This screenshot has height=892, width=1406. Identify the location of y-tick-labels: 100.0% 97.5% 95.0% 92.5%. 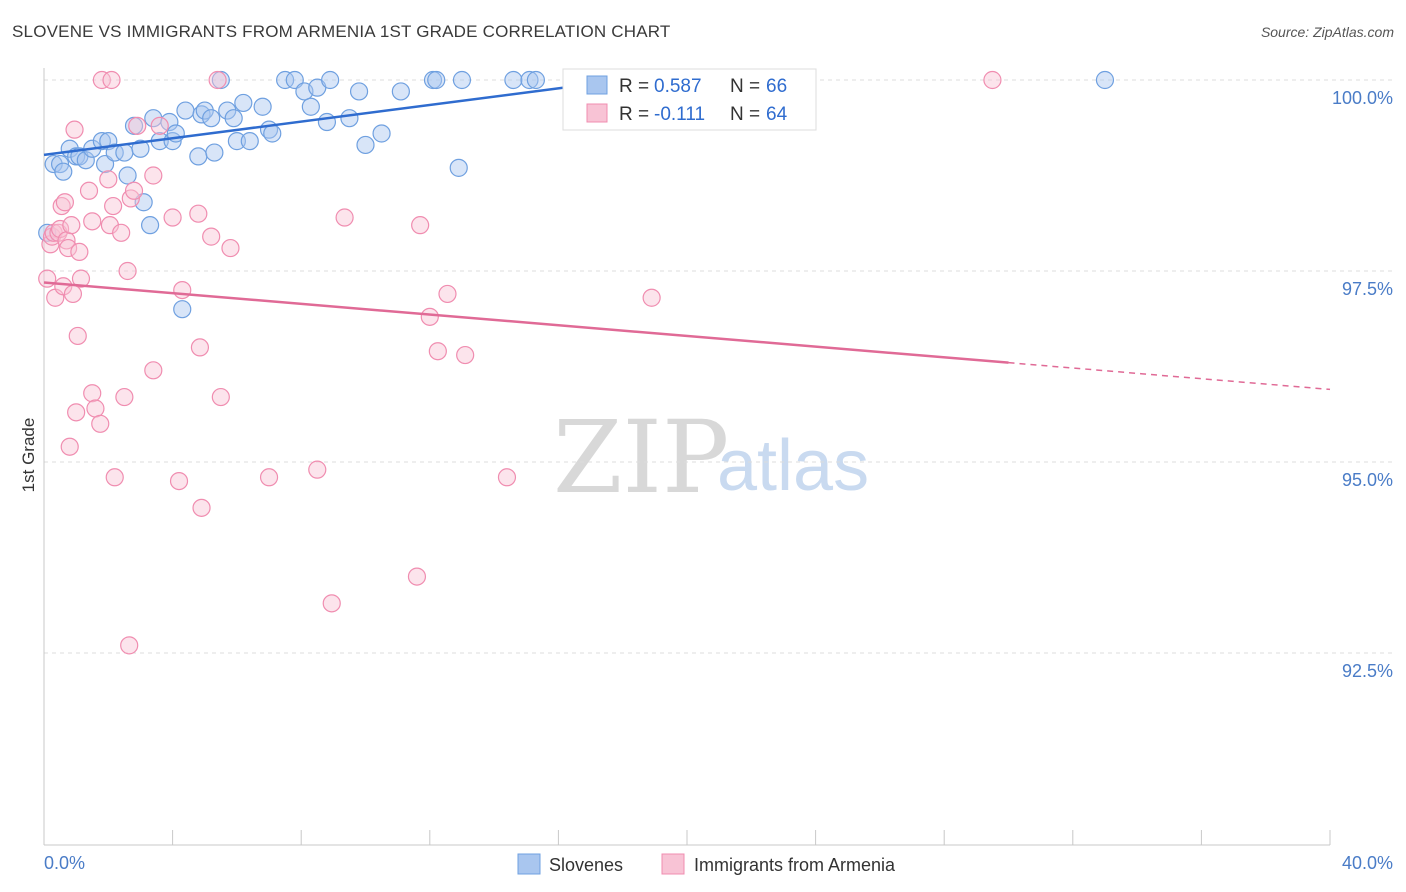
(1362, 384).